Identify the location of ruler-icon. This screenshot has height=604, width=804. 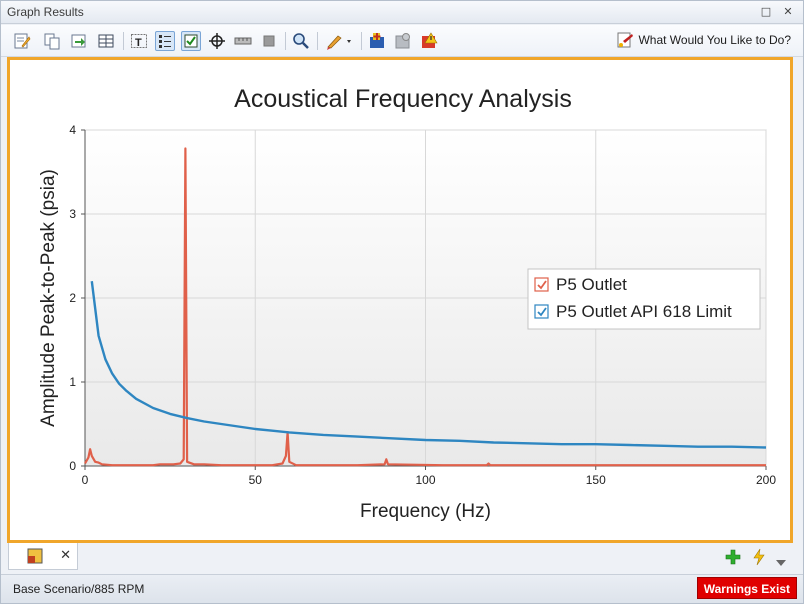
(243, 41).